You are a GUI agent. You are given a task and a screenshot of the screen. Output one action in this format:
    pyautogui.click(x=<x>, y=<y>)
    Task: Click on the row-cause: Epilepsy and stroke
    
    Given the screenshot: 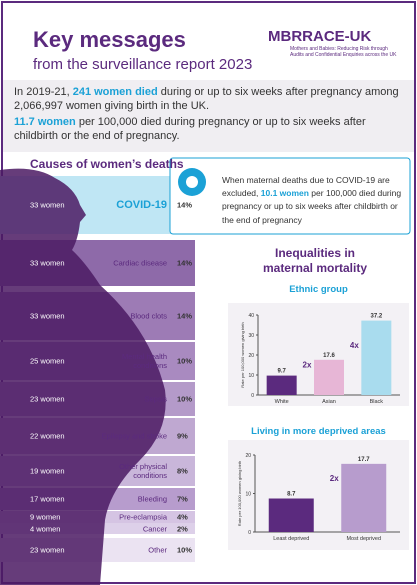 What is the action you would take?
    pyautogui.click(x=134, y=436)
    